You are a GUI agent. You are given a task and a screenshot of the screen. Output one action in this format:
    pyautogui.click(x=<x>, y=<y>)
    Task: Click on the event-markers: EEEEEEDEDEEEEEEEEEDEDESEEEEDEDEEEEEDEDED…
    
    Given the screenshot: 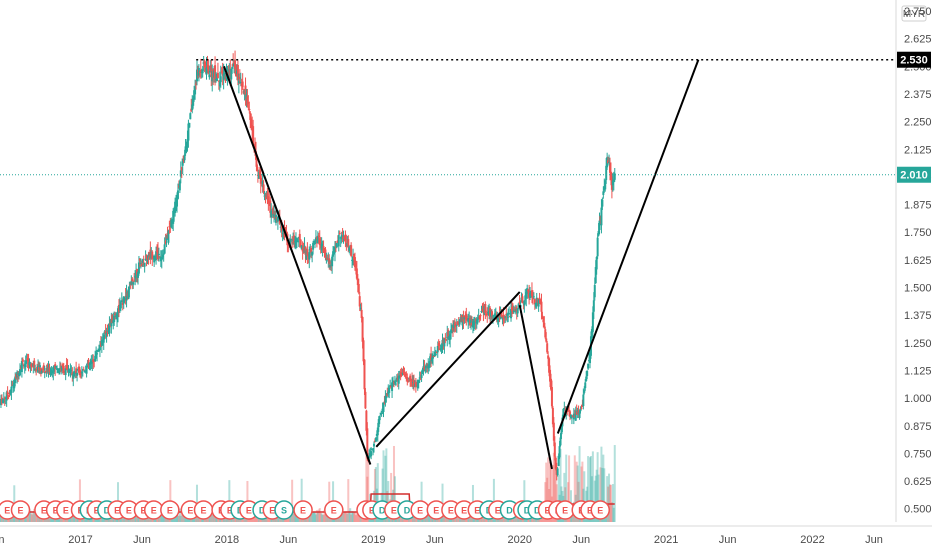 What is the action you would take?
    pyautogui.click(x=305, y=510)
    